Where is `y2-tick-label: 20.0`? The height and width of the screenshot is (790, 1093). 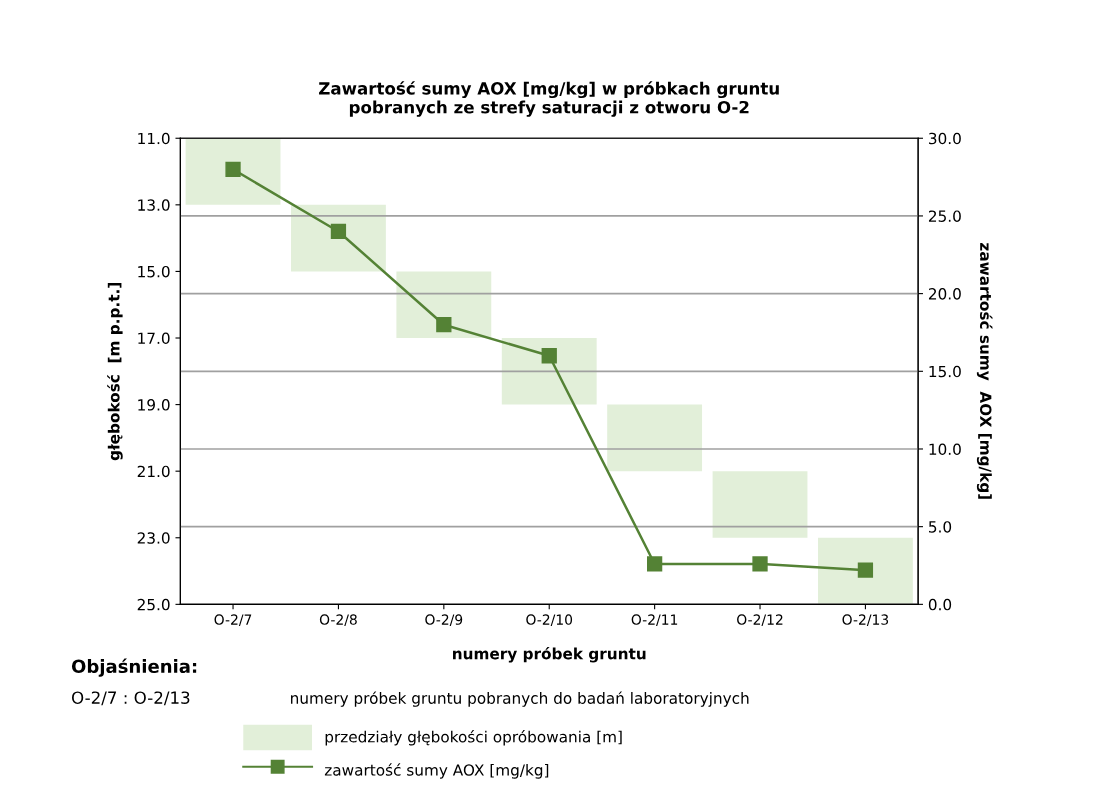 y2-tick-label: 20.0 is located at coordinates (944, 294).